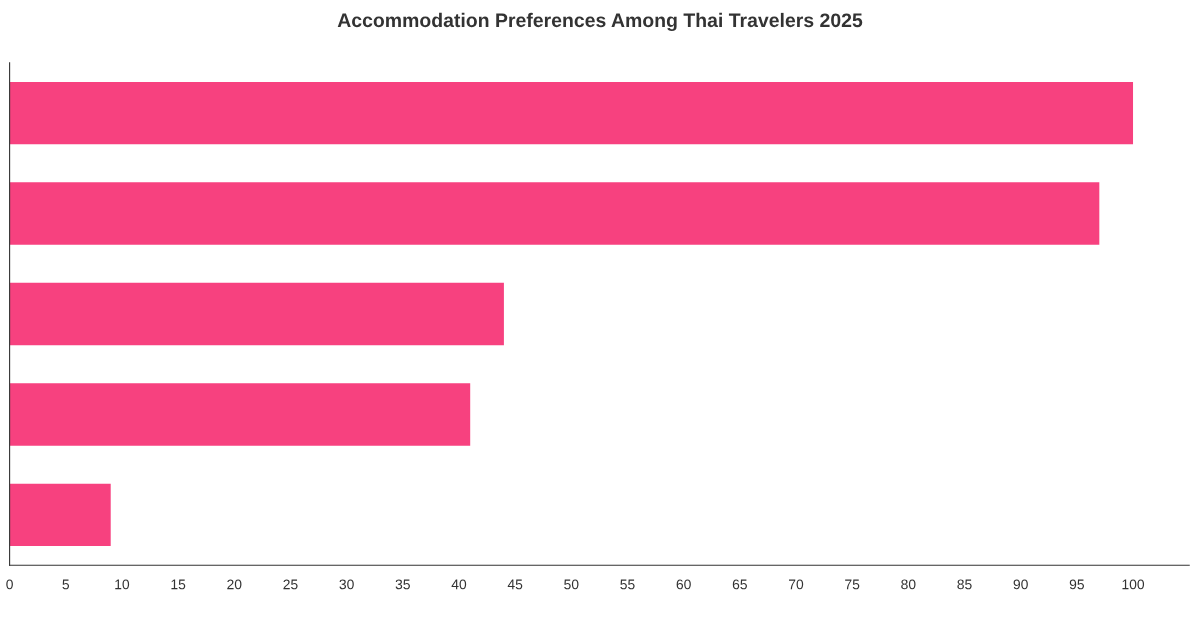 Image resolution: width=1200 pixels, height=628 pixels. I want to click on x-tick-label: 40, so click(459, 584).